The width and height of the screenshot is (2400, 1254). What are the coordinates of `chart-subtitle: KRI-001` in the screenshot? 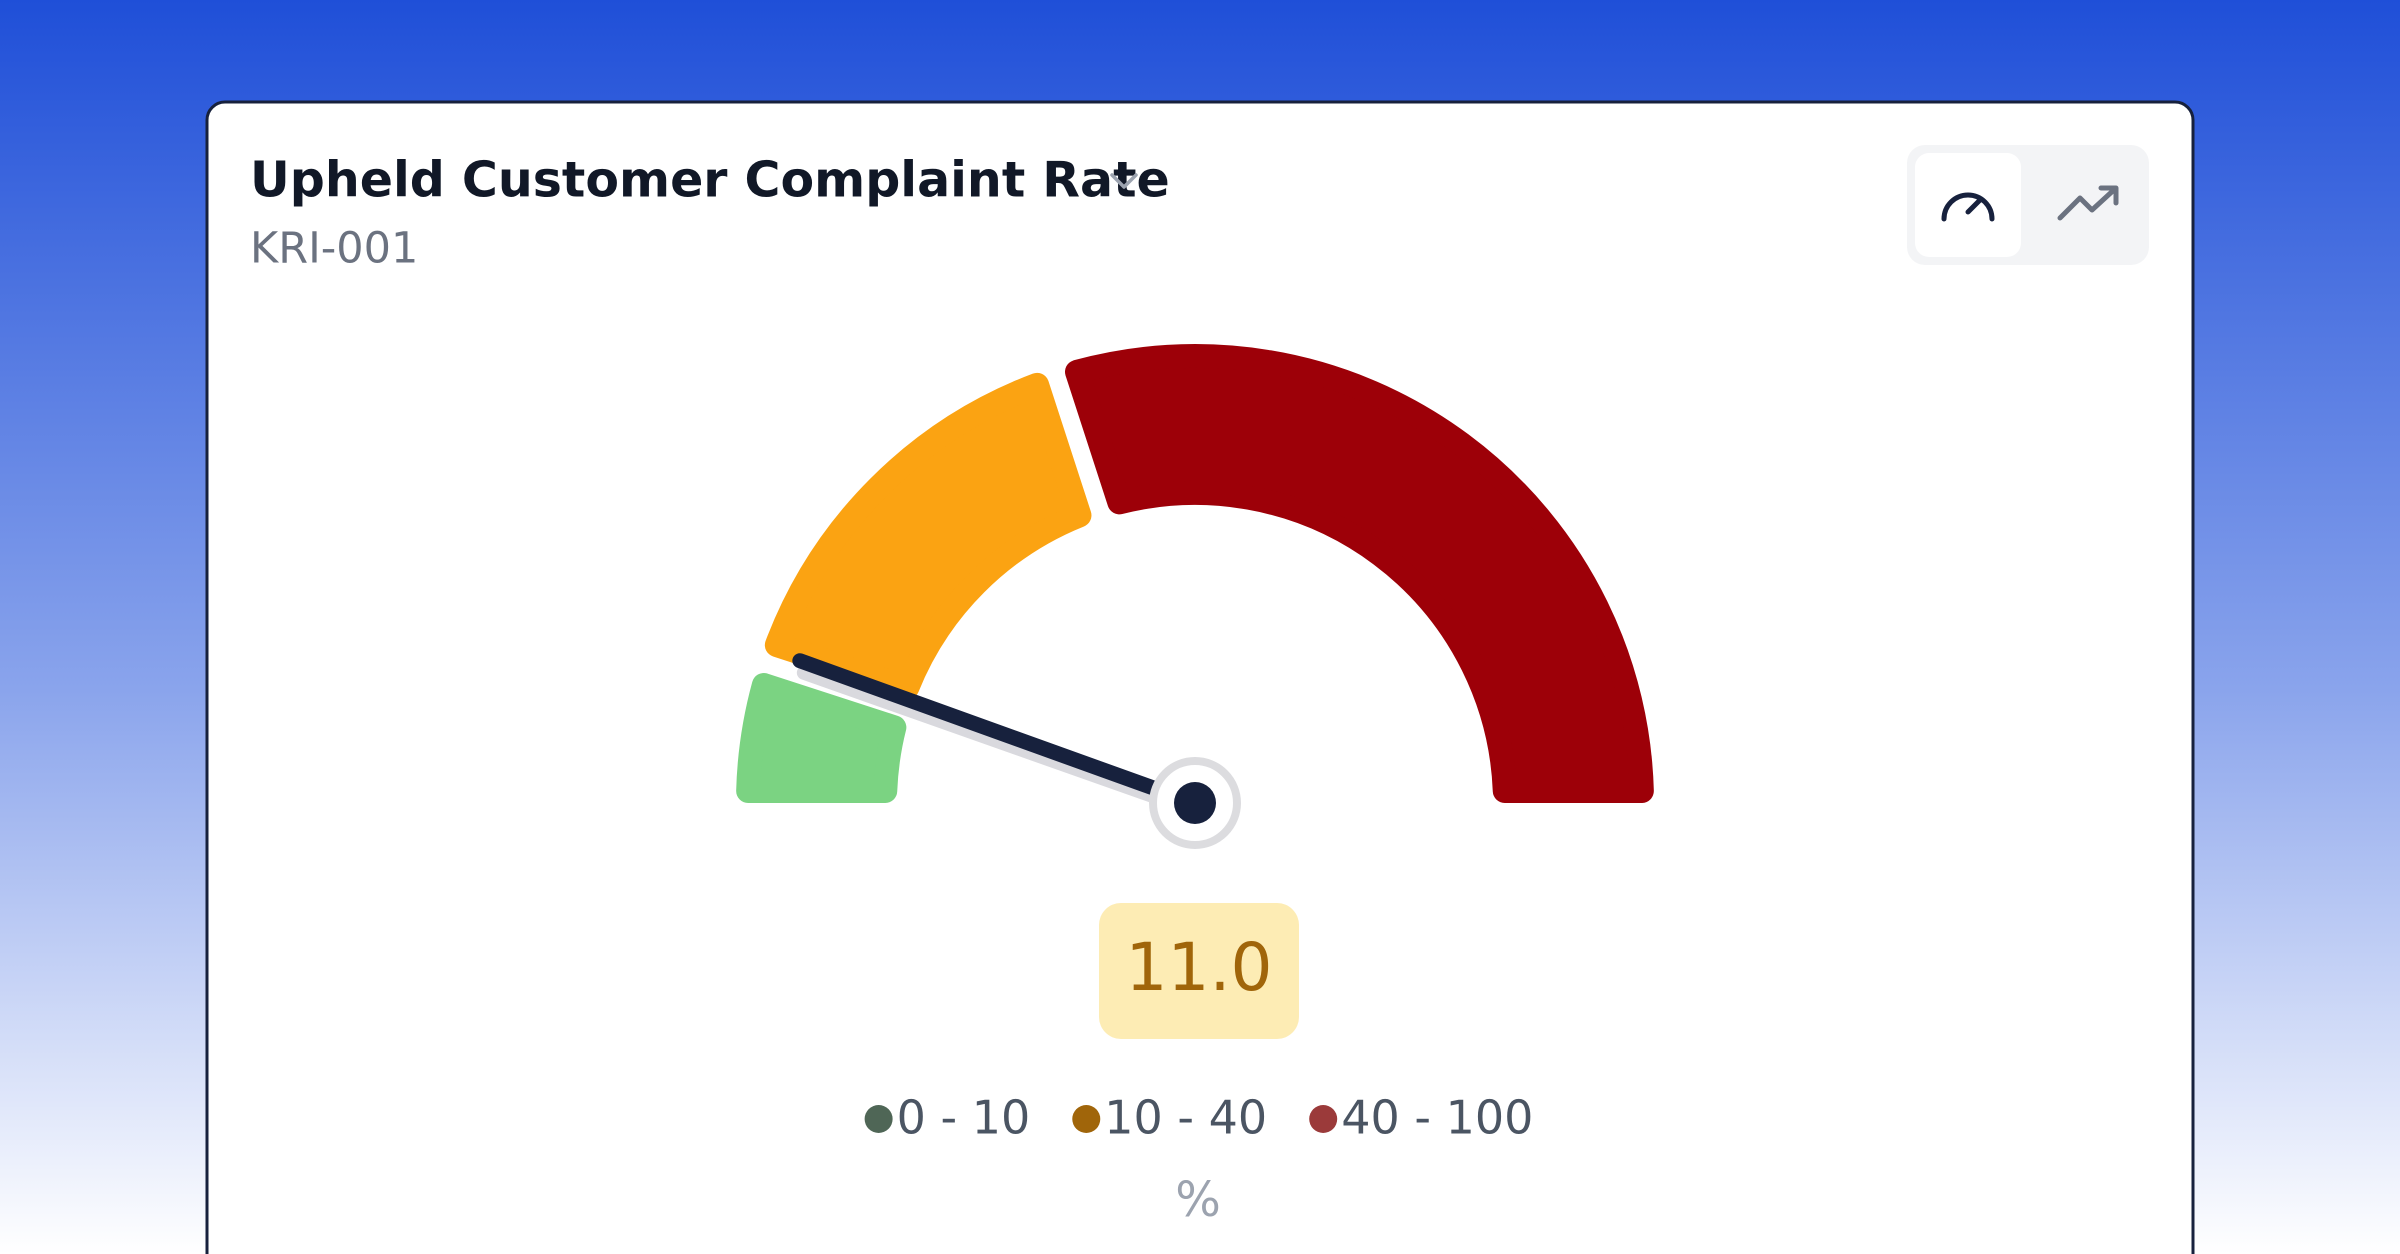 It's located at (334, 249).